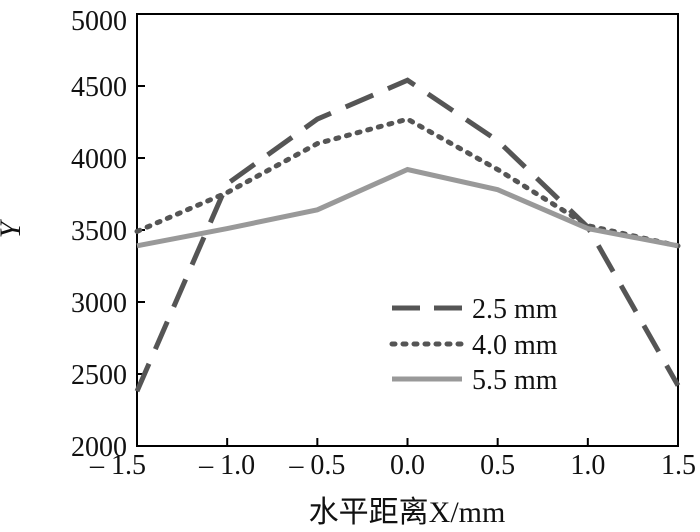  Describe the element at coordinates (99, 375) in the screenshot. I see `y-tick-label: 2500` at that location.